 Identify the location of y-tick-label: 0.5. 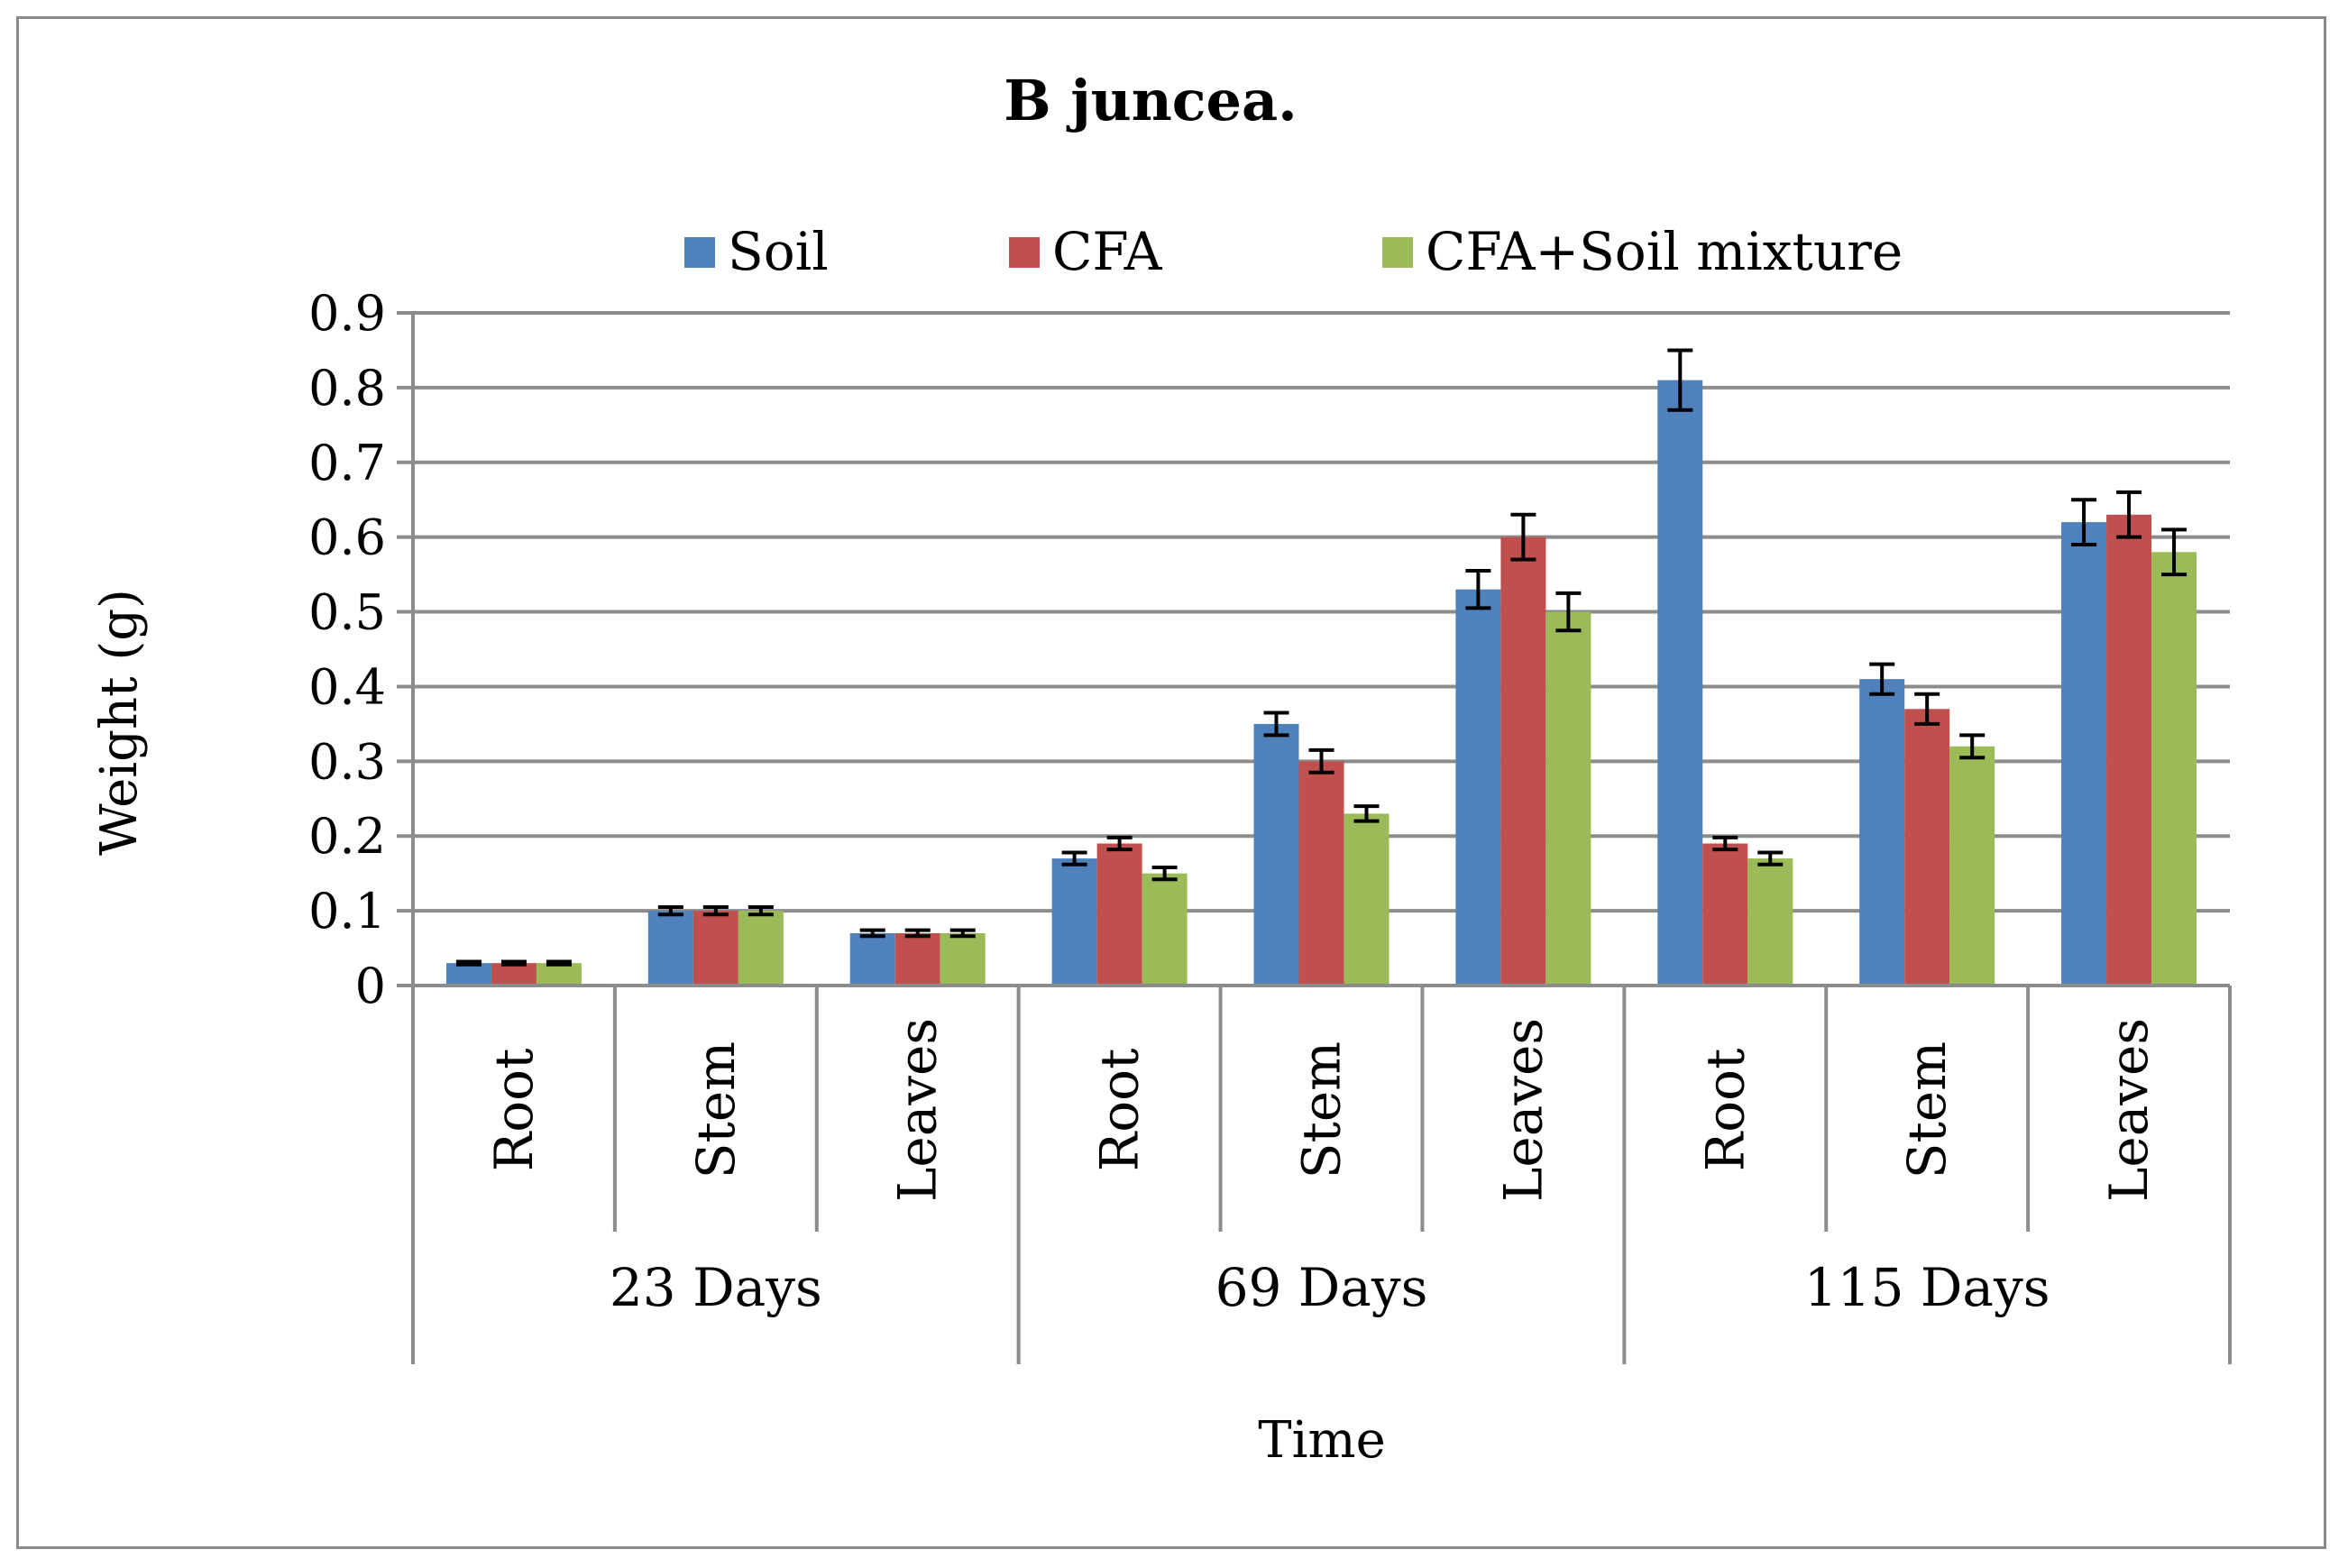
(347, 612).